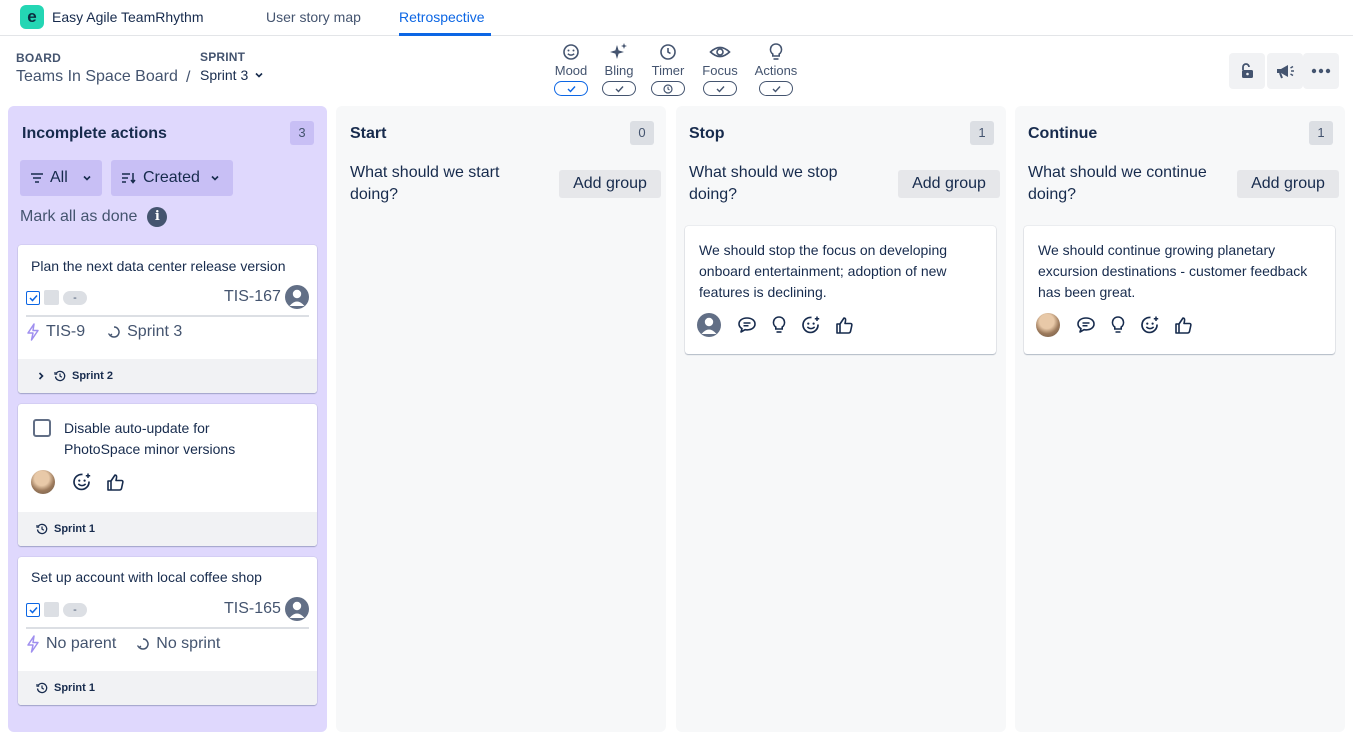 Image resolution: width=1353 pixels, height=742 pixels. I want to click on lightning-icon, so click(33, 332).